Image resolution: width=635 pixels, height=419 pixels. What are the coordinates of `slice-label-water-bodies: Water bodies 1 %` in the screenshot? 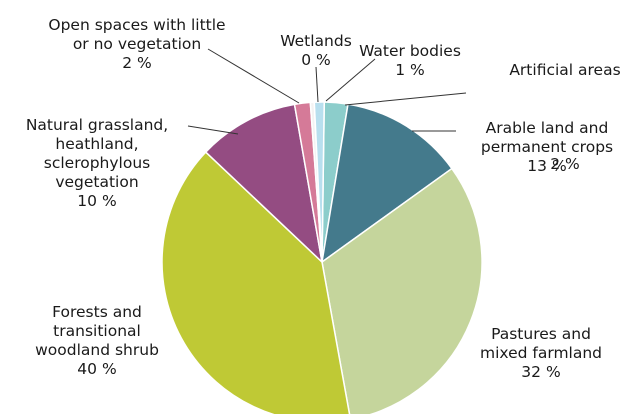 It's located at (410, 60).